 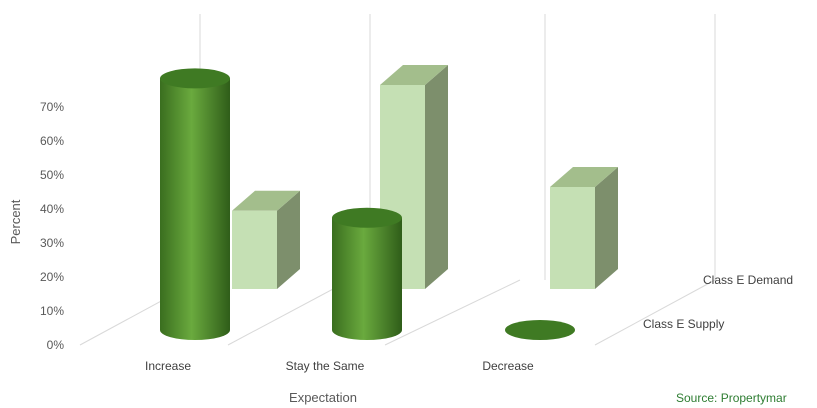 I want to click on y-tick-label: 50%, so click(x=52, y=175).